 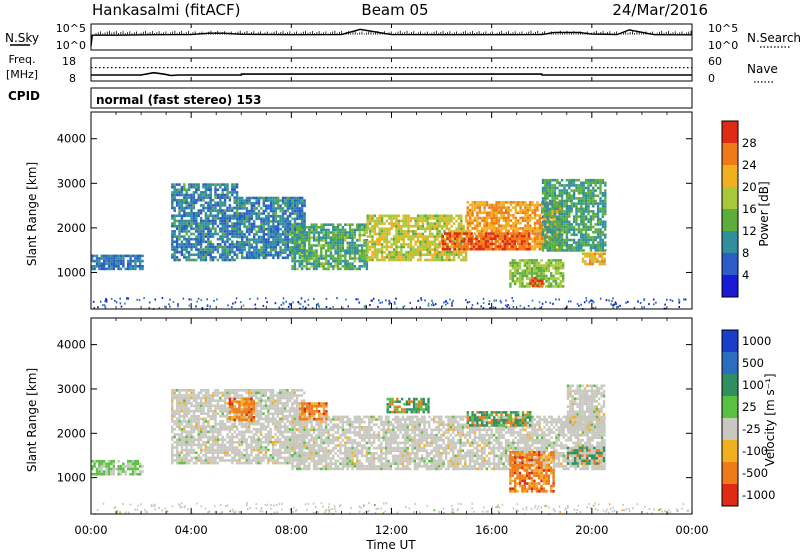 What do you see at coordinates (71, 183) in the screenshot?
I see `power-ytick-label: 3000` at bounding box center [71, 183].